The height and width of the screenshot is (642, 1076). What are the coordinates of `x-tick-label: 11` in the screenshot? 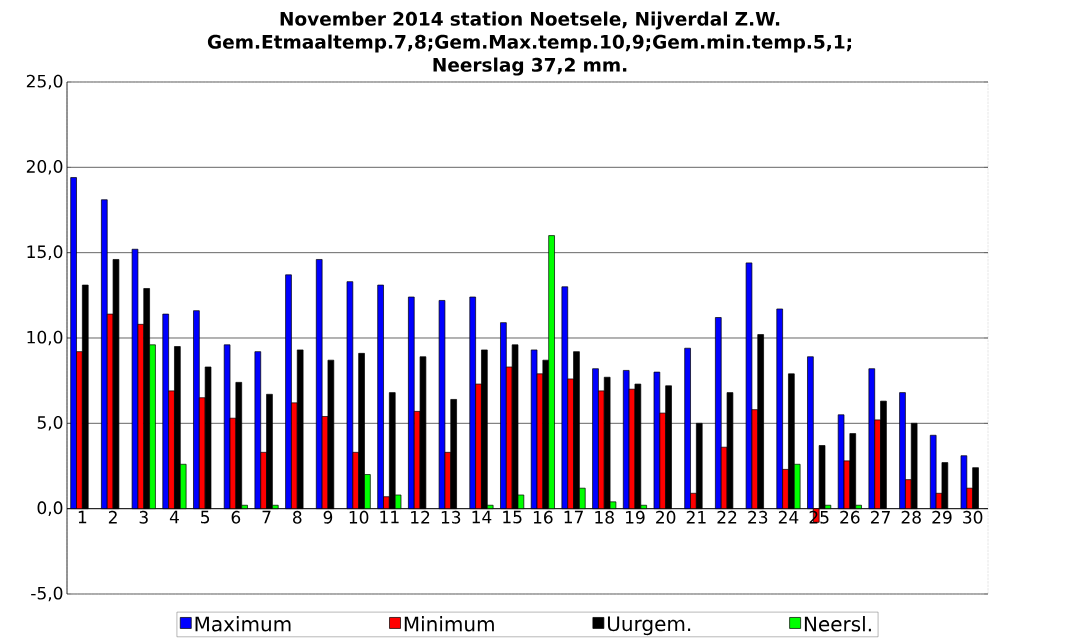 It's located at (389, 517).